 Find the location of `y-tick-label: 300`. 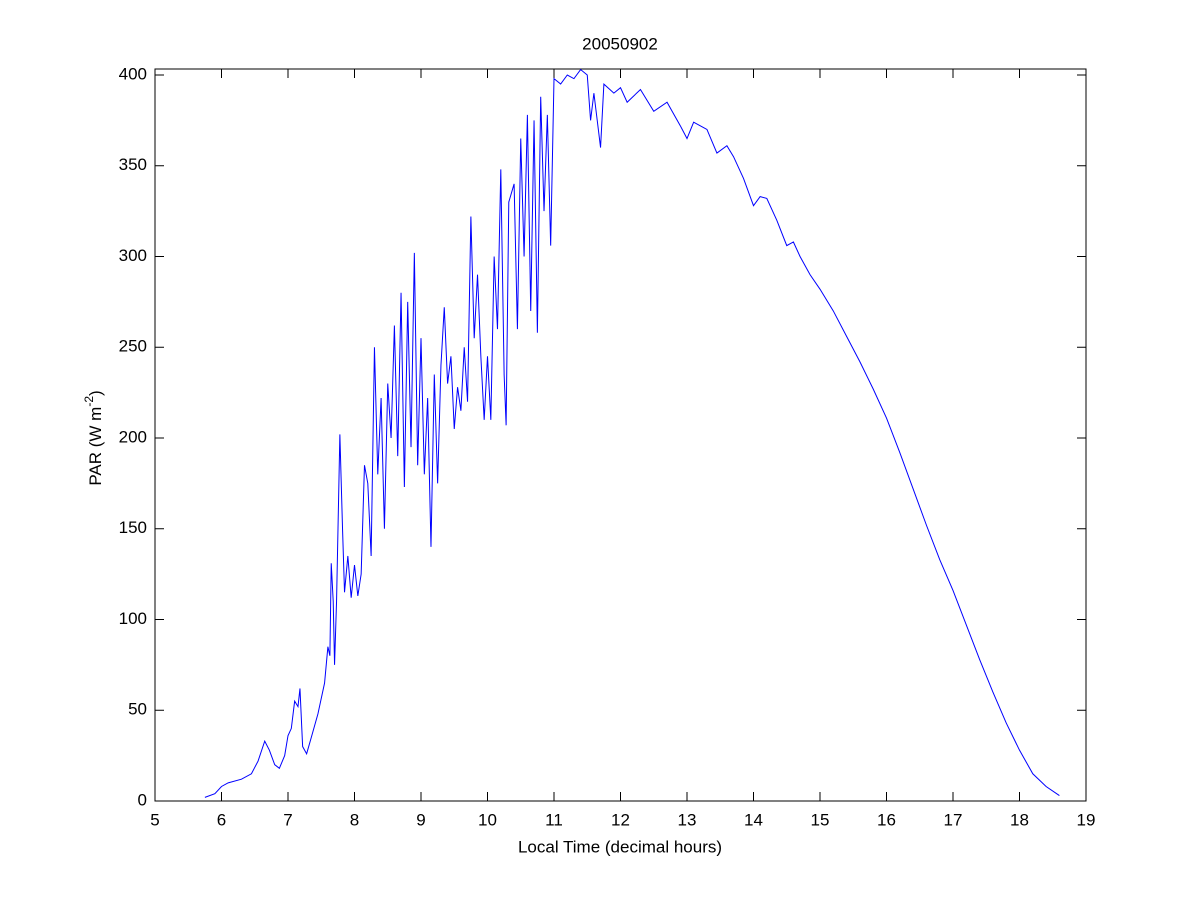

y-tick-label: 300 is located at coordinates (133, 255).